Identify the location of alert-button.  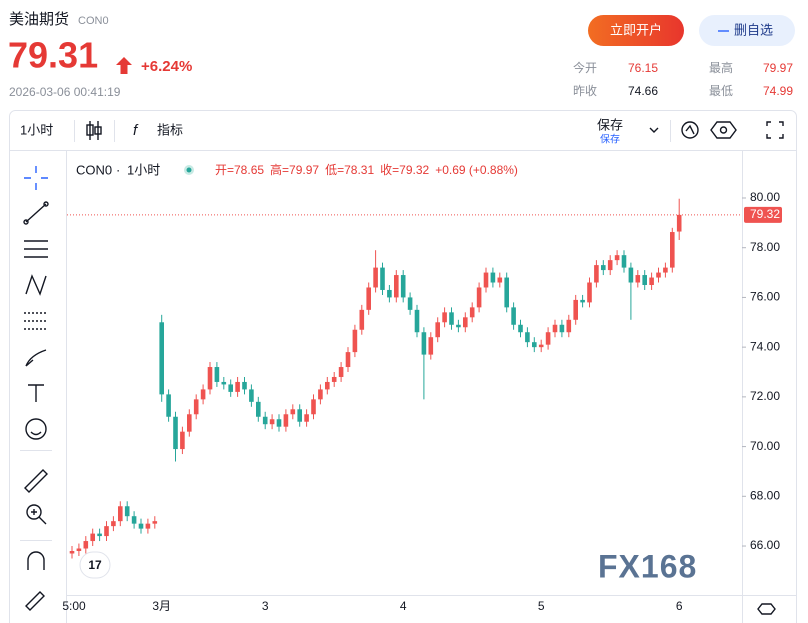
(690, 130).